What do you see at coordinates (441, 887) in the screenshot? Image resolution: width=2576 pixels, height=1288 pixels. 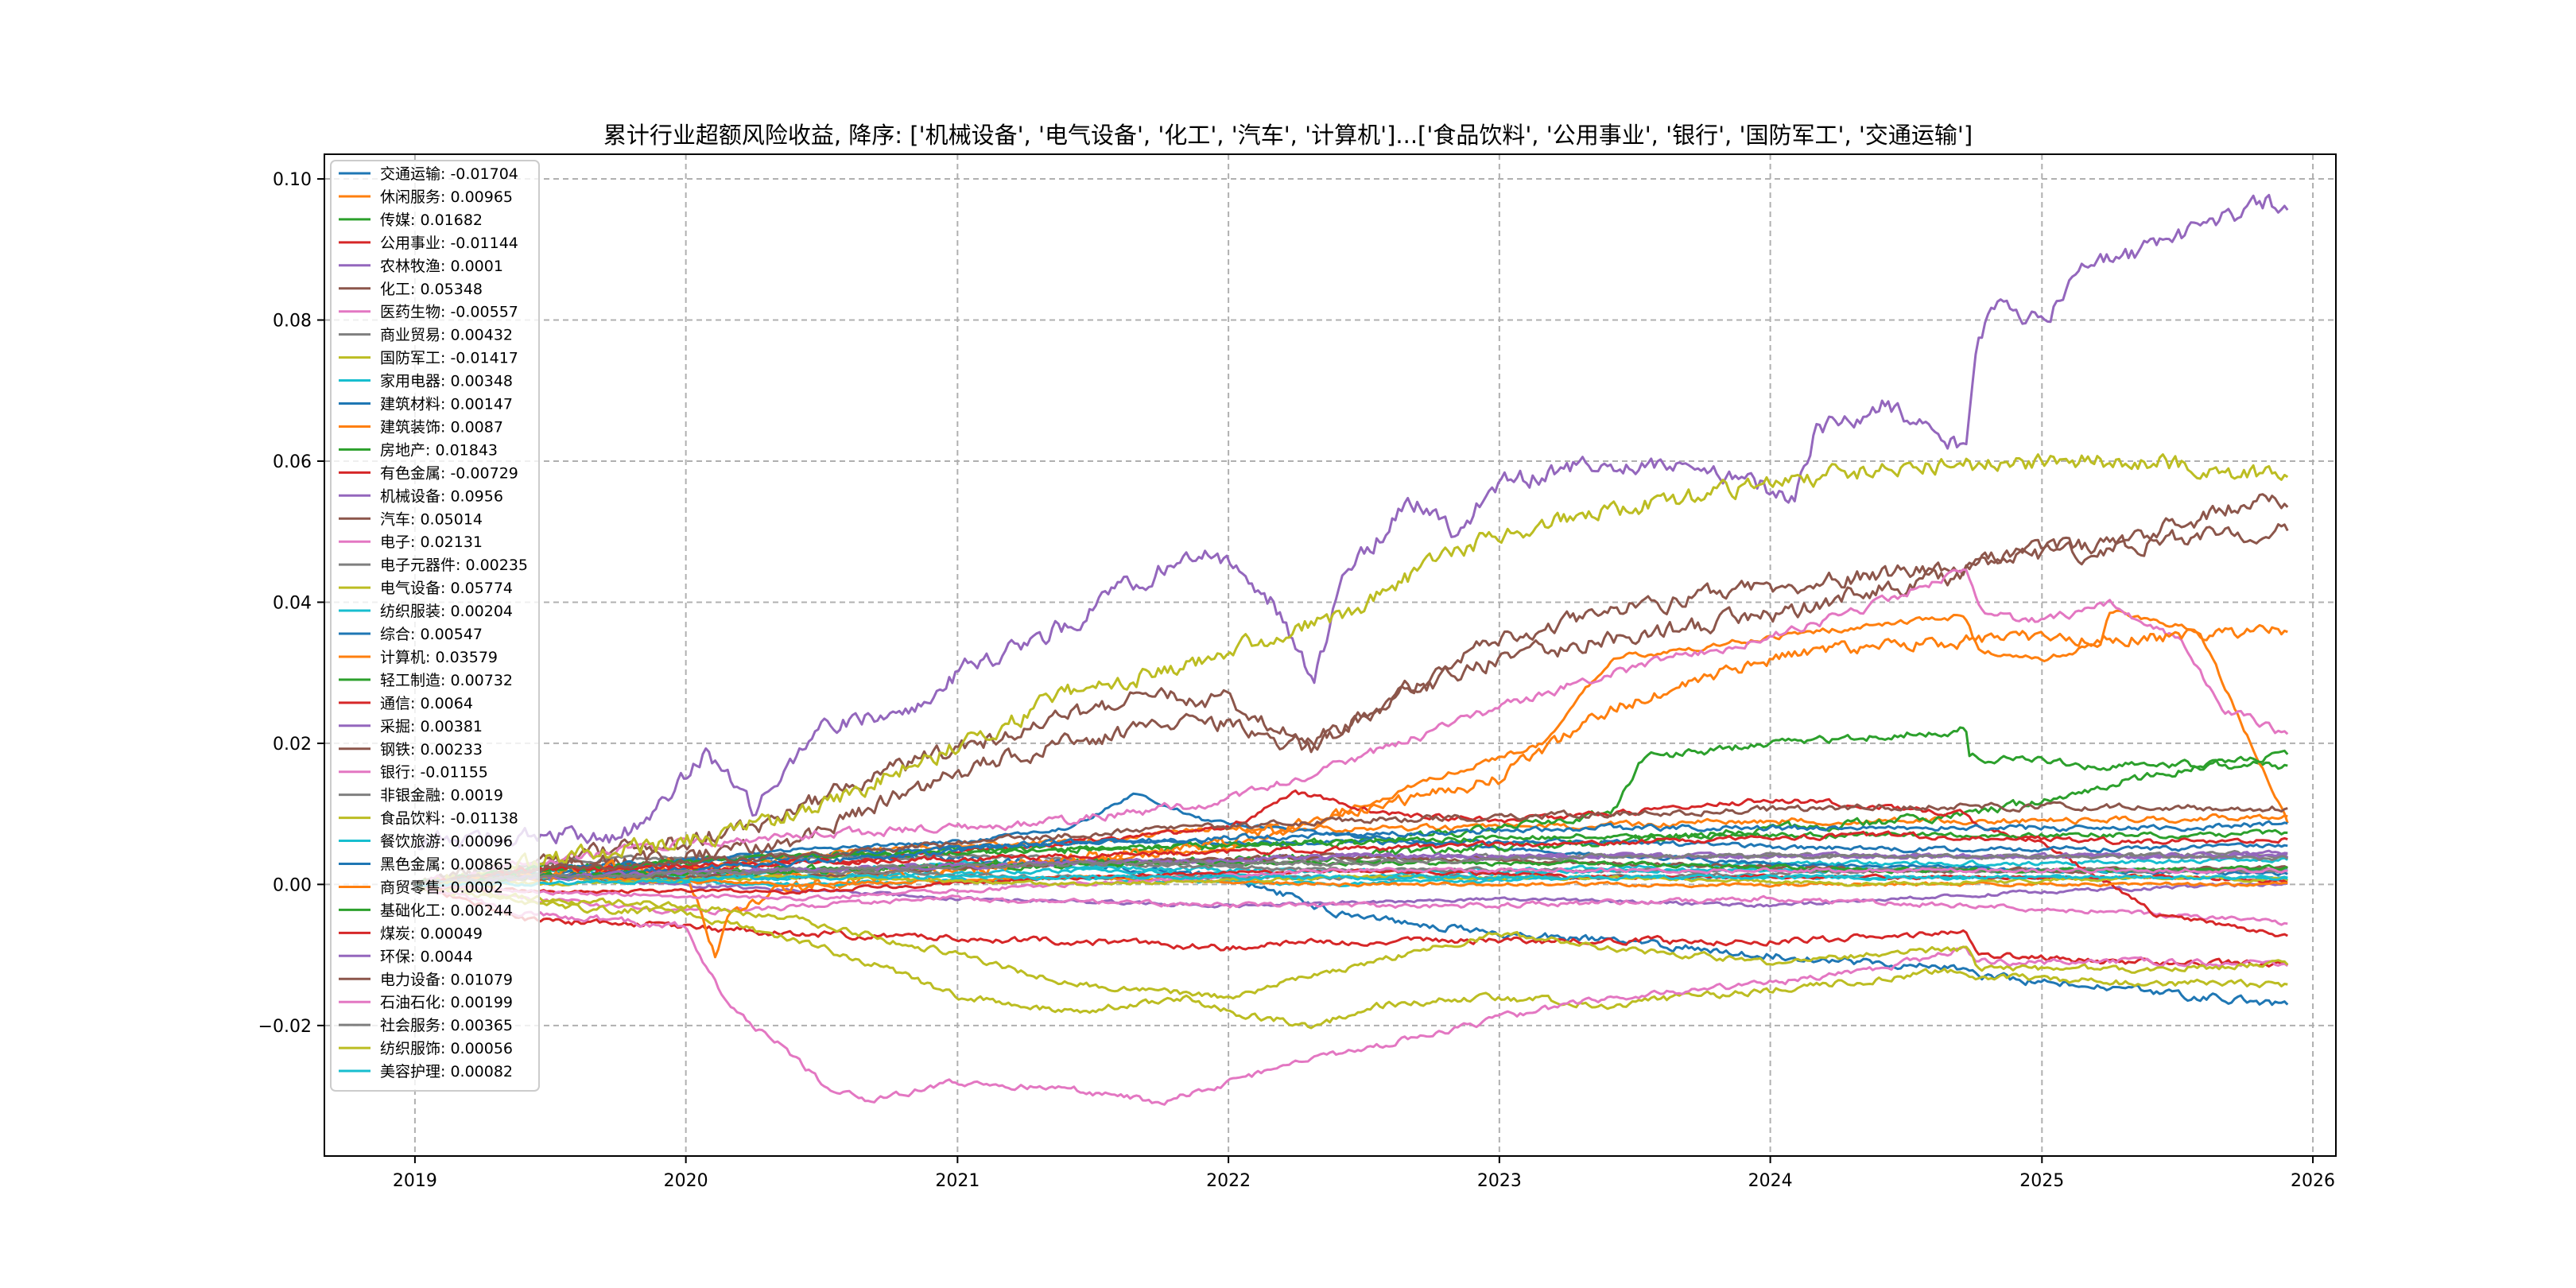 I see `legend-label: 商贸零售: 0.0002` at bounding box center [441, 887].